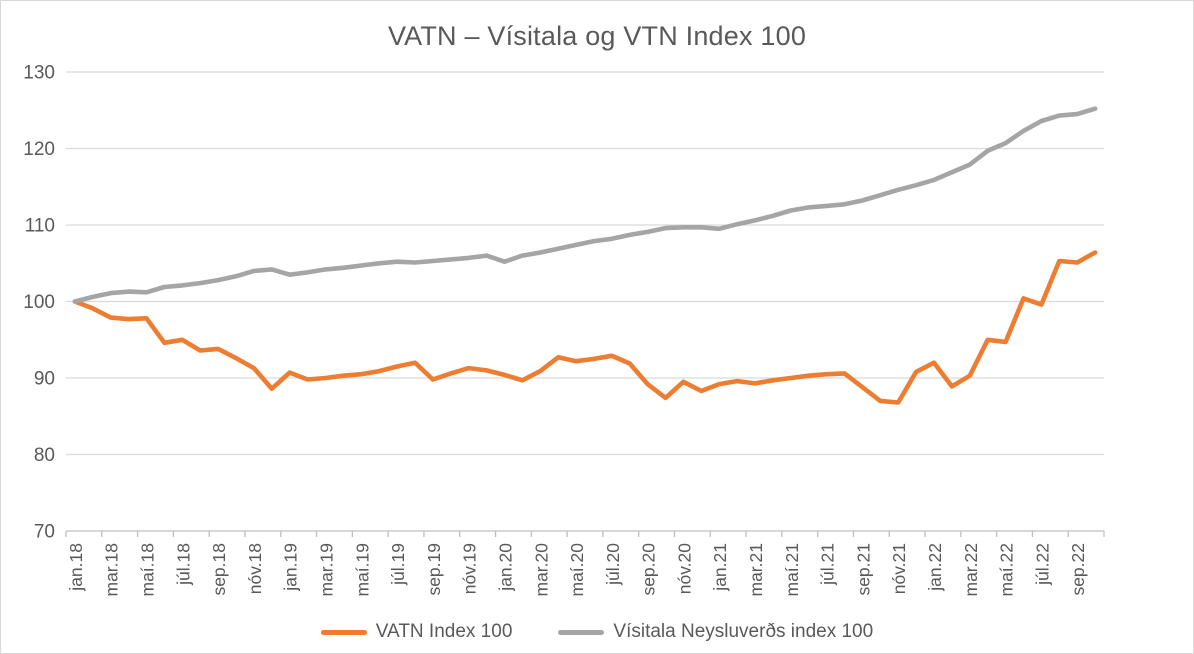  Describe the element at coordinates (756, 570) in the screenshot. I see `x-tick-label: mar.21` at that location.